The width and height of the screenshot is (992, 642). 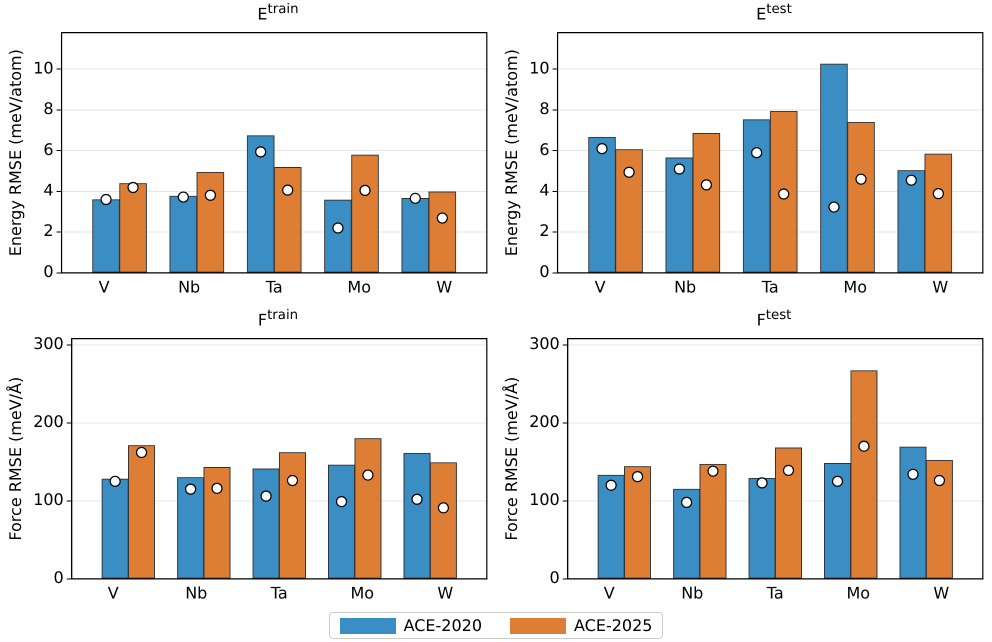 I want to click on legend-label: ACE-2025, so click(x=613, y=625).